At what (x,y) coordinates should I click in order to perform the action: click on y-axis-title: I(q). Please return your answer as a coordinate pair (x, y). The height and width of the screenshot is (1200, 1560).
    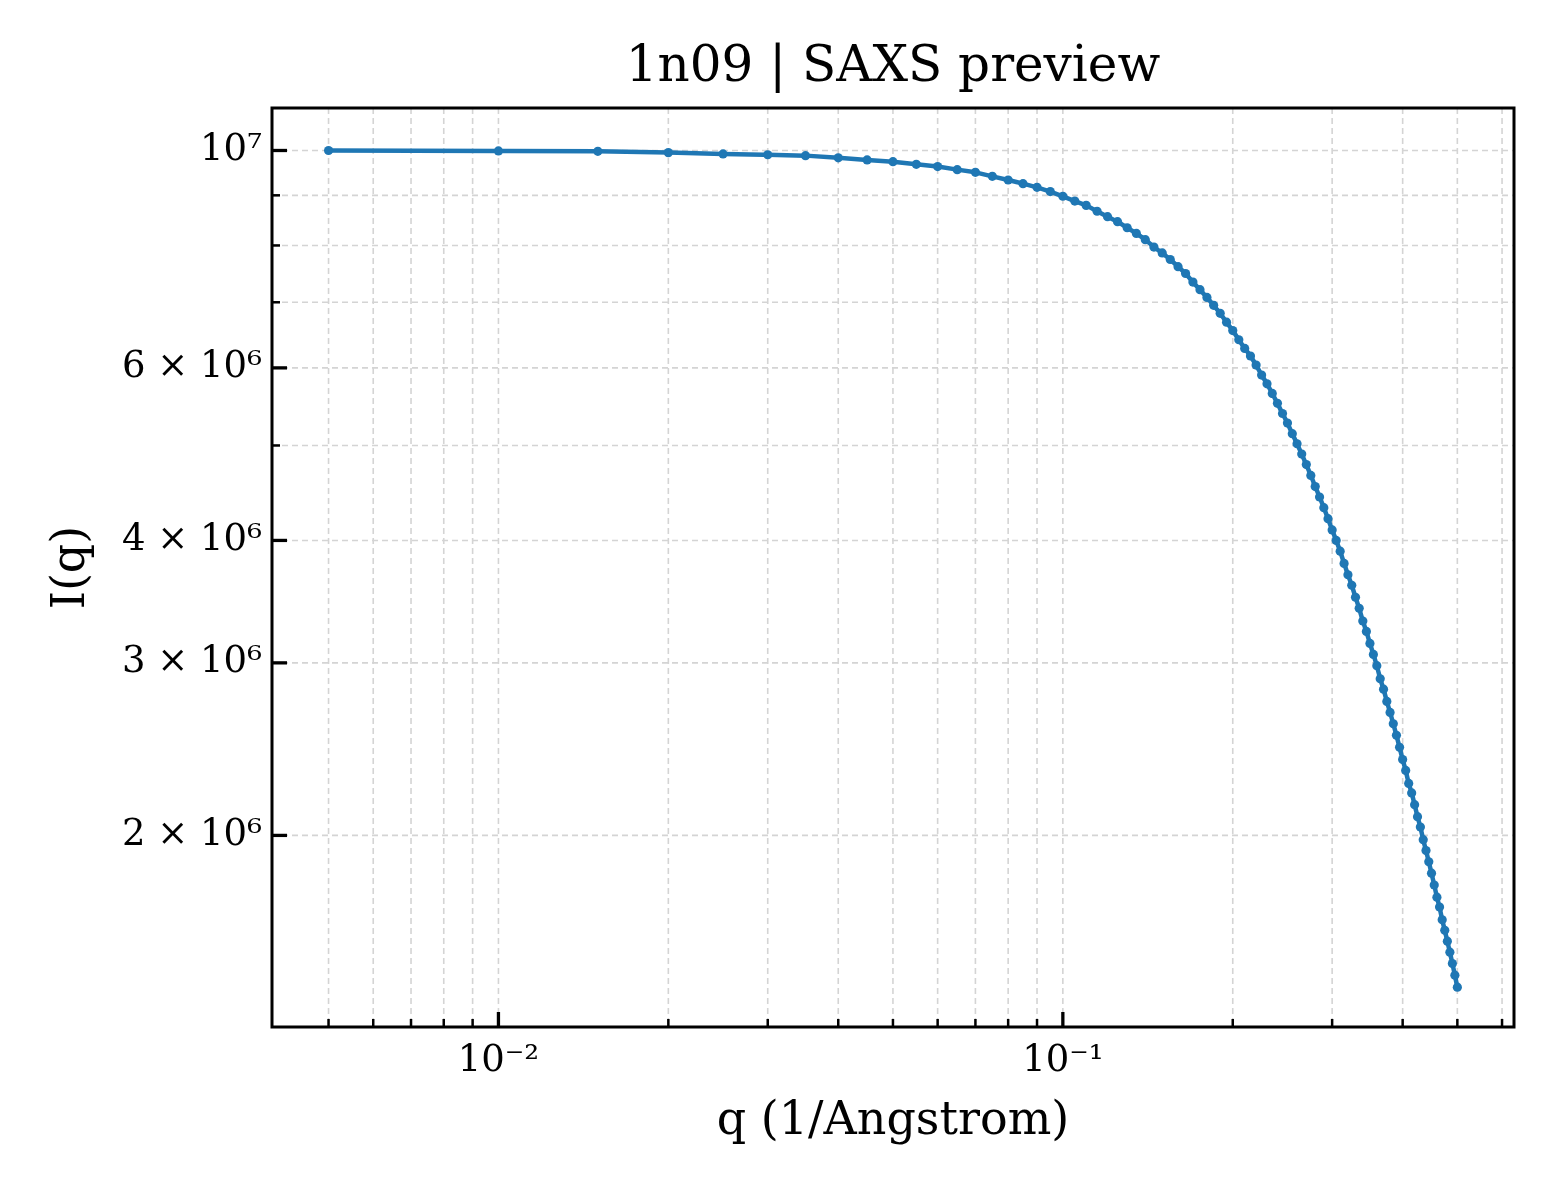
    Looking at the image, I should click on (67, 567).